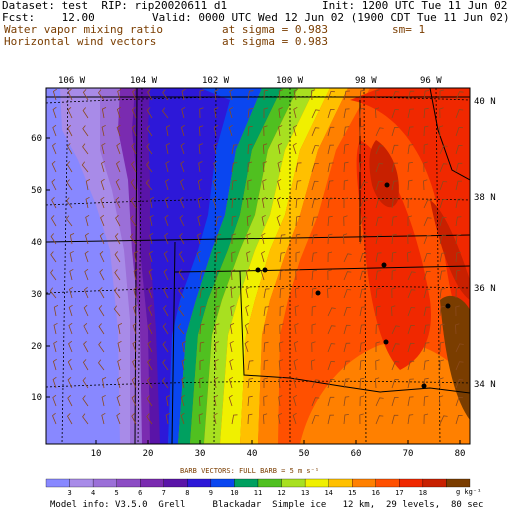  Describe the element at coordinates (423, 493) in the screenshot. I see `colorbar-label: 18` at that location.